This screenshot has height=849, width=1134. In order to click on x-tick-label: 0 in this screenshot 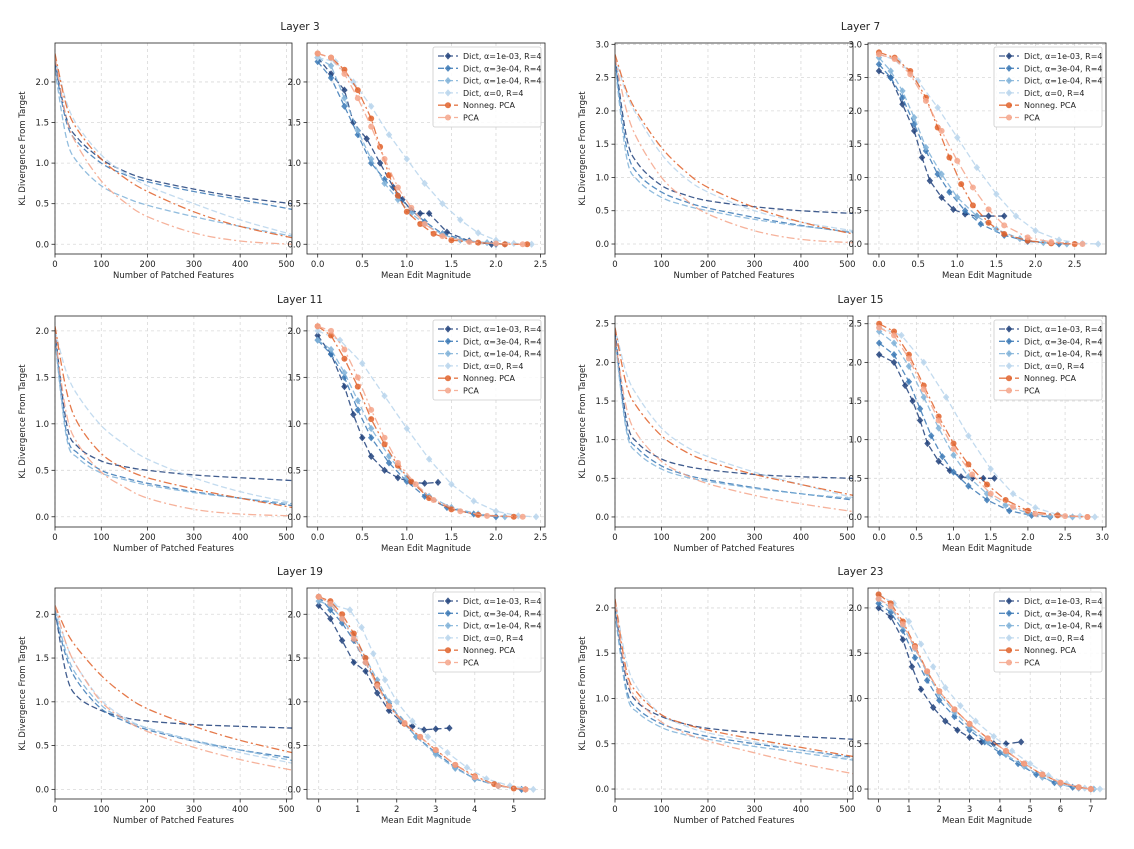, I will do `click(878, 810)`.